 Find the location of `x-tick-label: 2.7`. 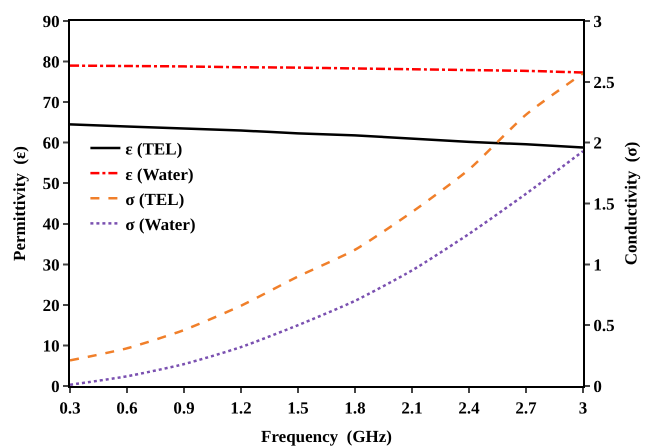

x-tick-label: 2.7 is located at coordinates (526, 408).